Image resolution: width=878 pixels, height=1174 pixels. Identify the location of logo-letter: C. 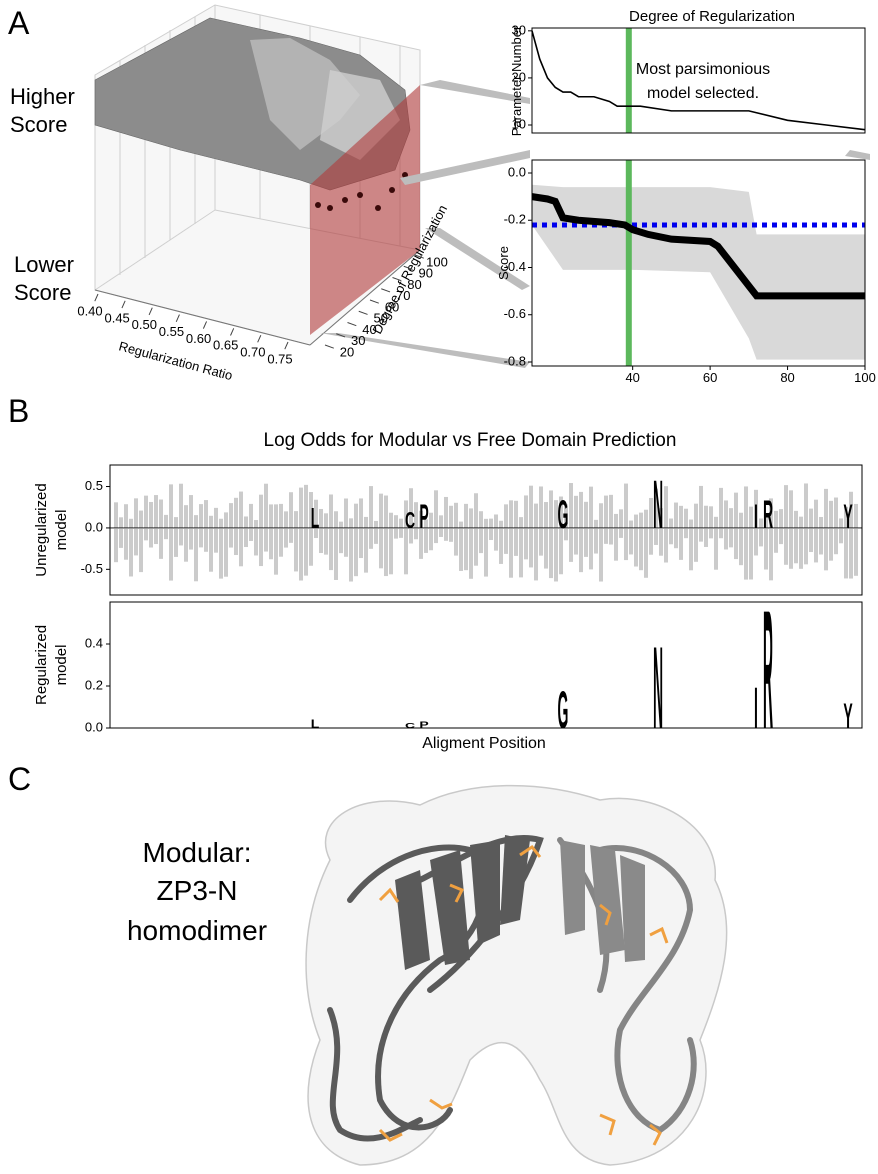
(410, 521).